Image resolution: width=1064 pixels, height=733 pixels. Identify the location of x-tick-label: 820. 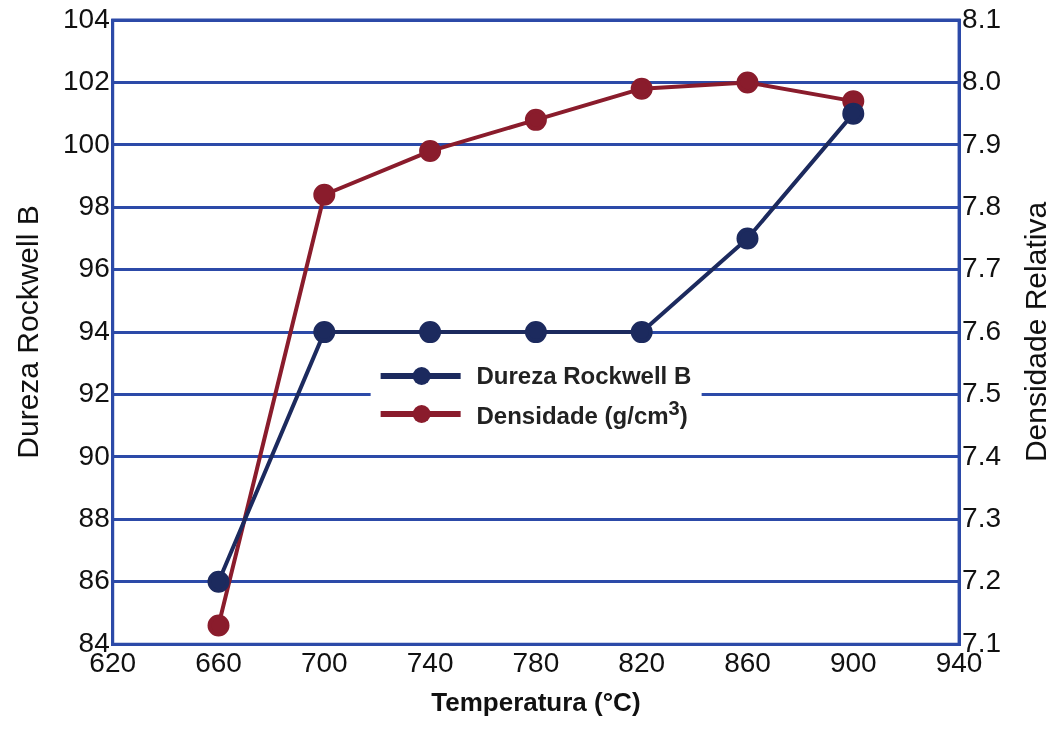
(642, 662).